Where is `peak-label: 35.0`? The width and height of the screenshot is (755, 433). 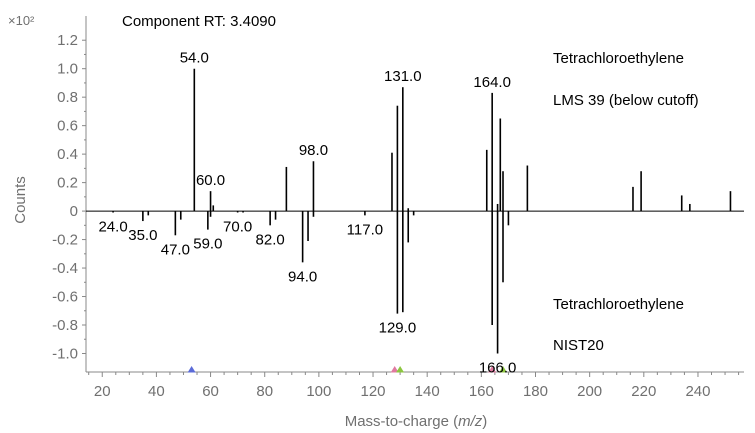 peak-label: 35.0 is located at coordinates (142, 235).